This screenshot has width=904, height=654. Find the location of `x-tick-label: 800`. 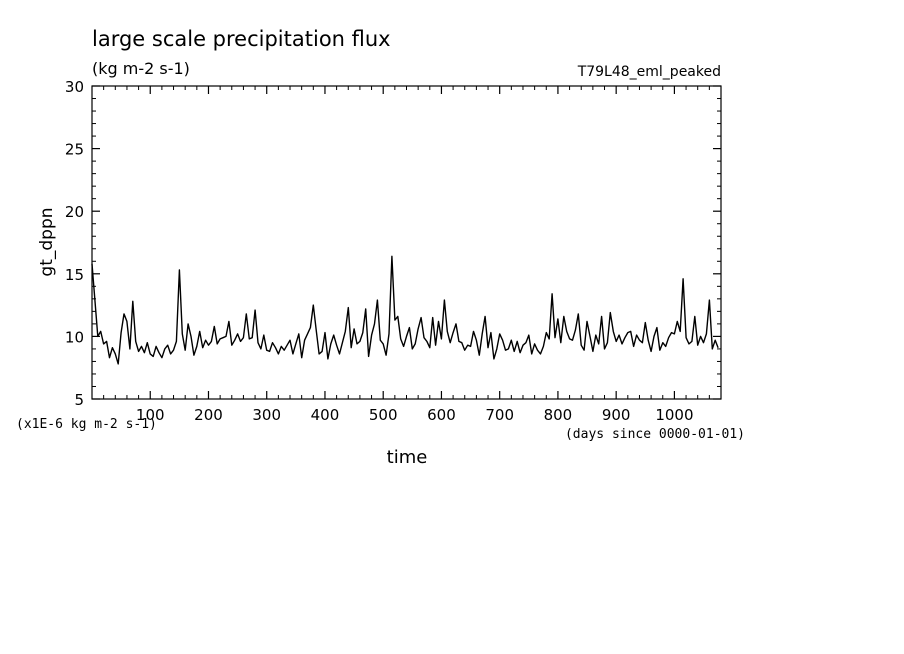

x-tick-label: 800 is located at coordinates (558, 415).